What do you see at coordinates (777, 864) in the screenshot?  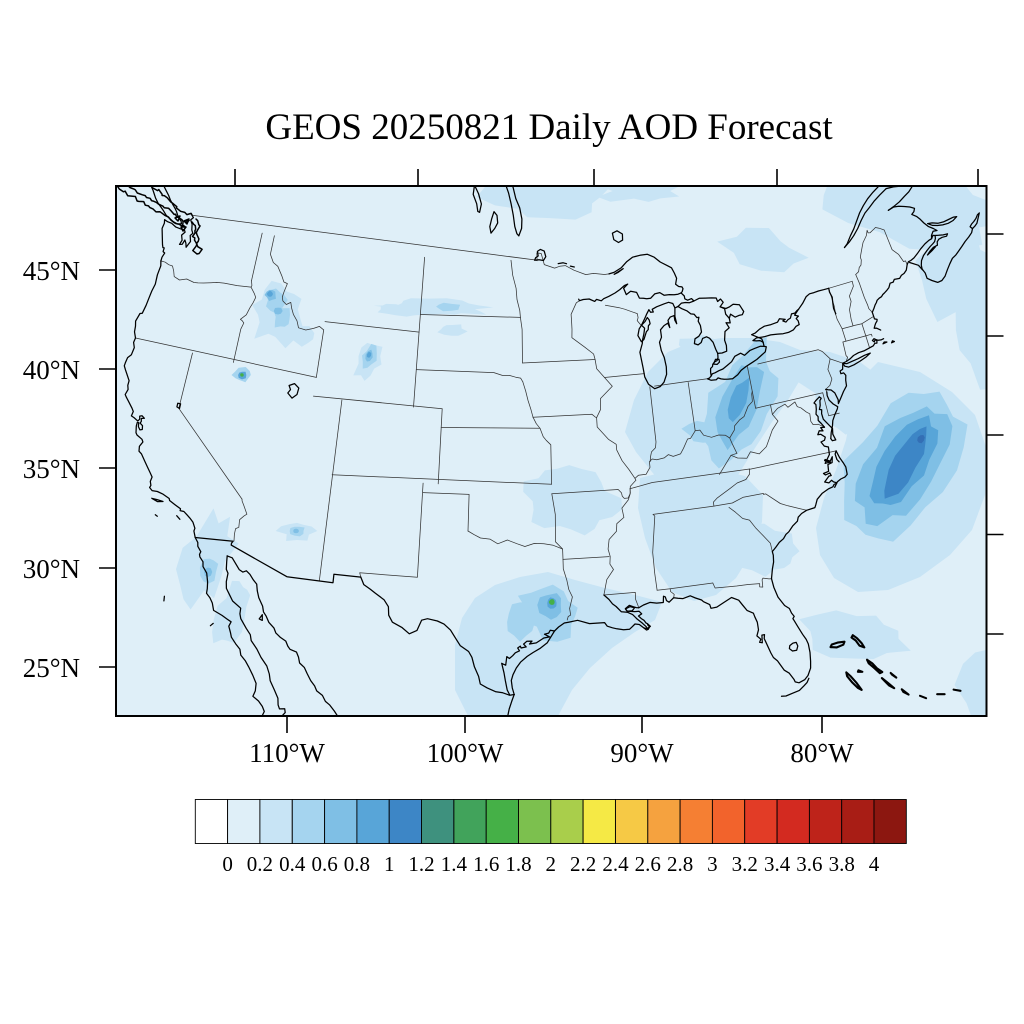 I see `svg-text: 3.4` at bounding box center [777, 864].